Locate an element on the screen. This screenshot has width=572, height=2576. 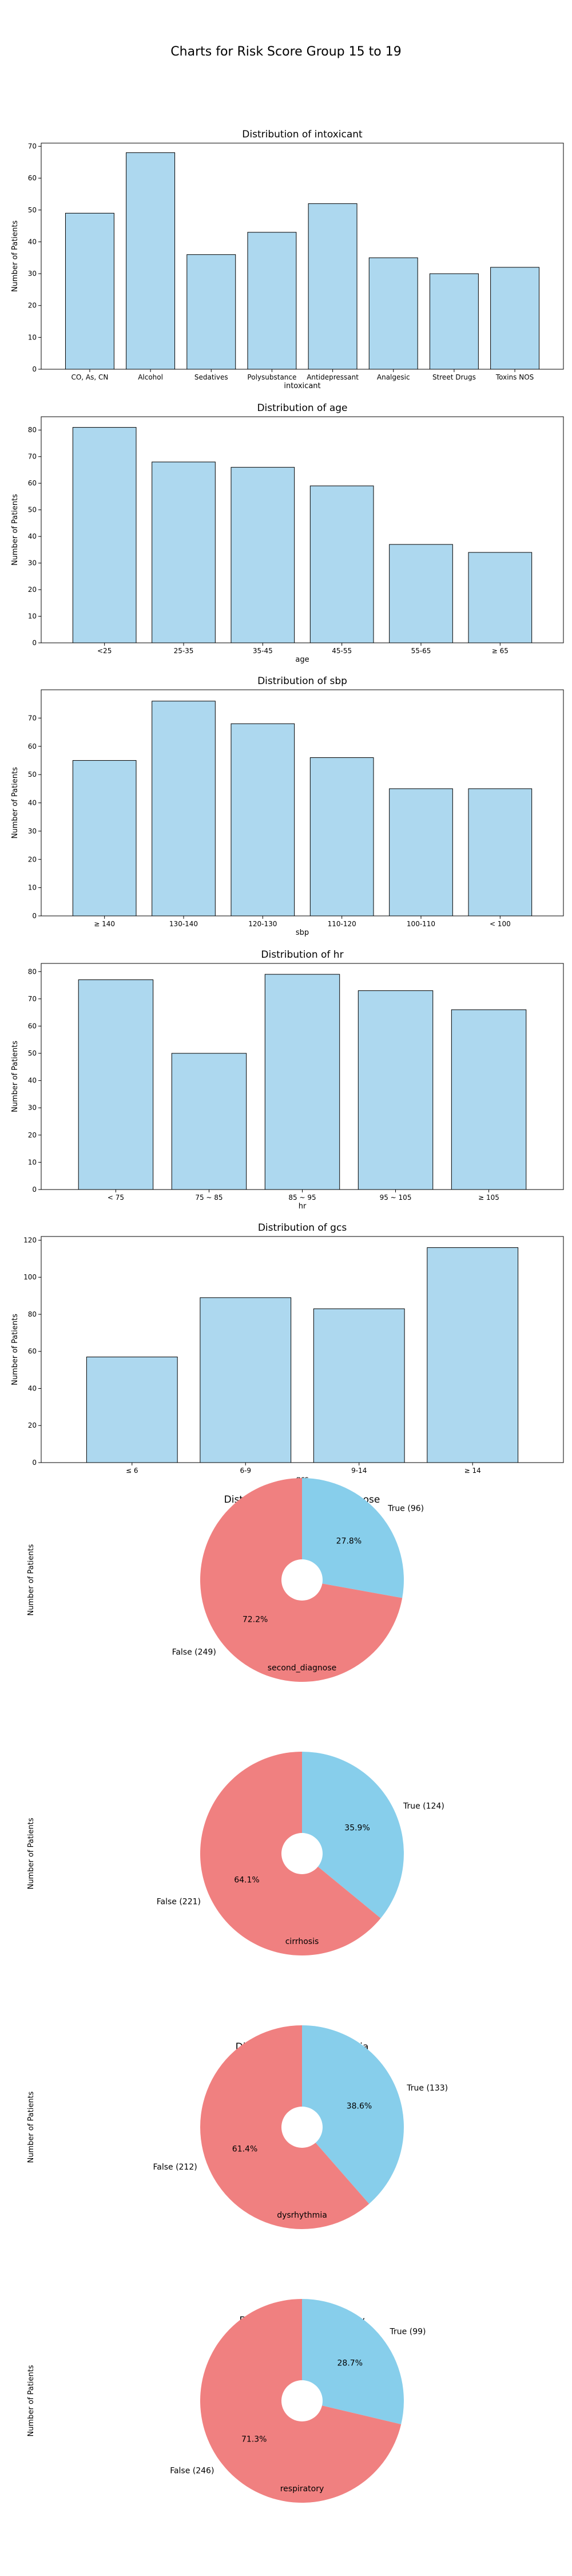
x-axis-label: second_diagnose is located at coordinates (302, 1668).